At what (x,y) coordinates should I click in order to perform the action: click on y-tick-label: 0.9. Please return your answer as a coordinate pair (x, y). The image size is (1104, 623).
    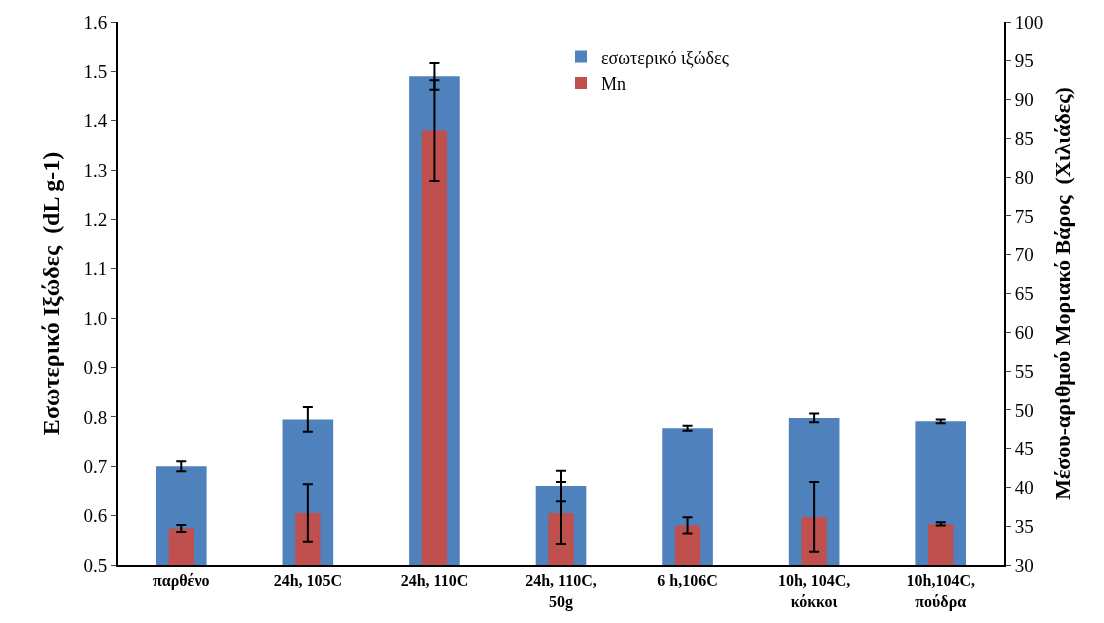
    Looking at the image, I should click on (95, 368).